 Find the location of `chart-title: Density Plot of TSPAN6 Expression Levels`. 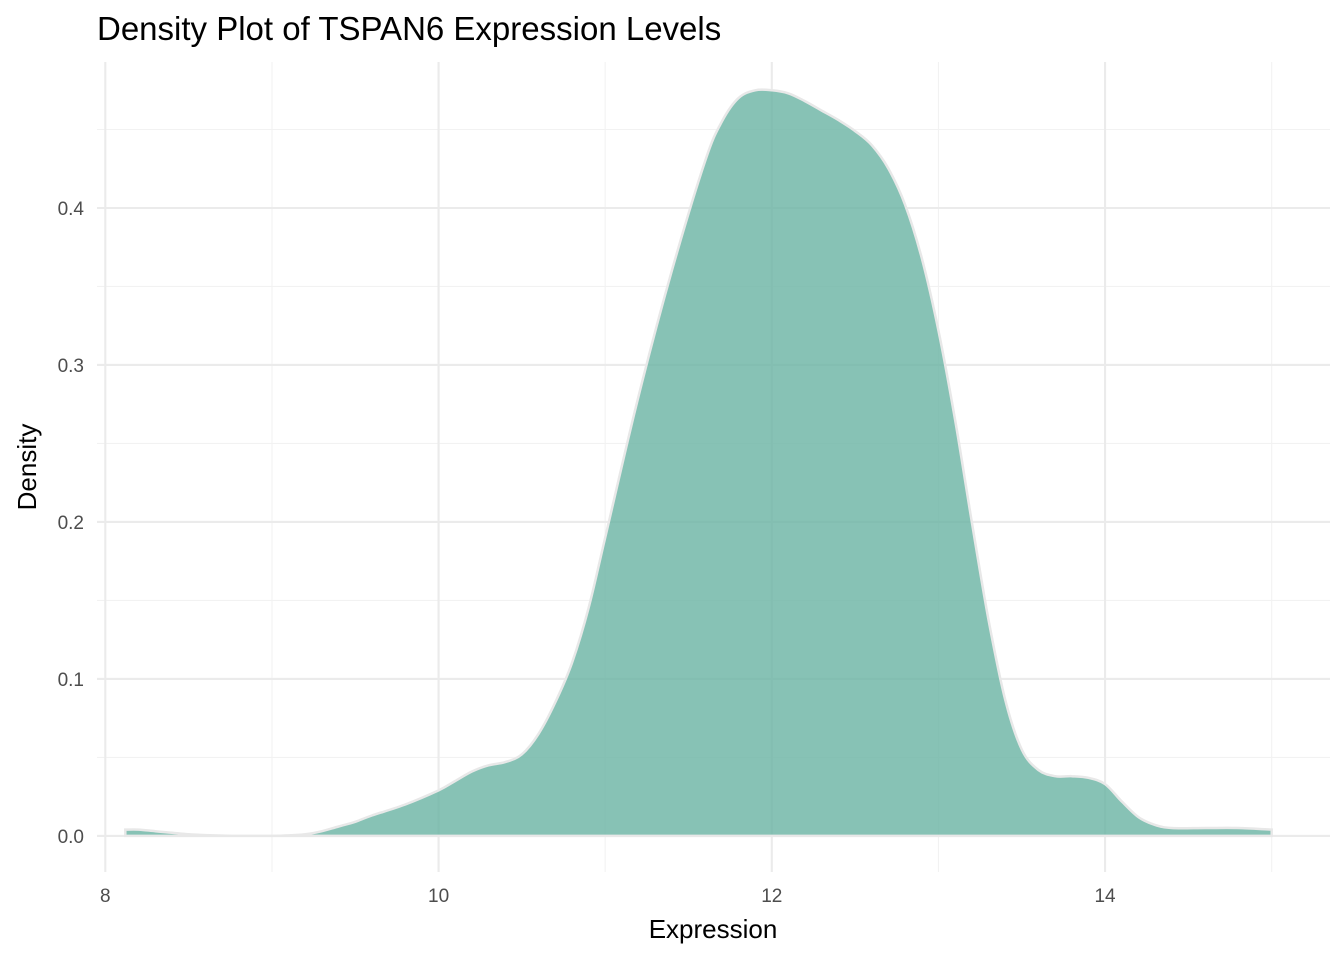

chart-title: Density Plot of TSPAN6 Expression Levels is located at coordinates (409, 28).